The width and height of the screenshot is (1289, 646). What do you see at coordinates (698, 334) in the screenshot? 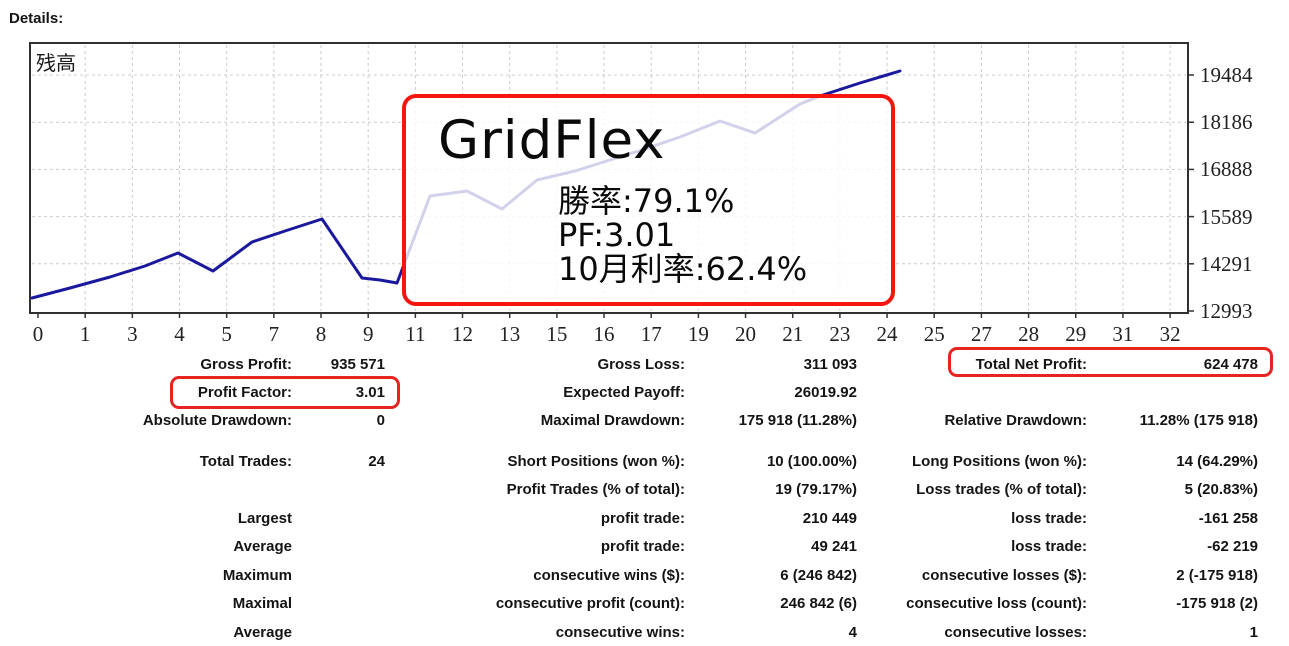
I see `x-axis-label: 19` at bounding box center [698, 334].